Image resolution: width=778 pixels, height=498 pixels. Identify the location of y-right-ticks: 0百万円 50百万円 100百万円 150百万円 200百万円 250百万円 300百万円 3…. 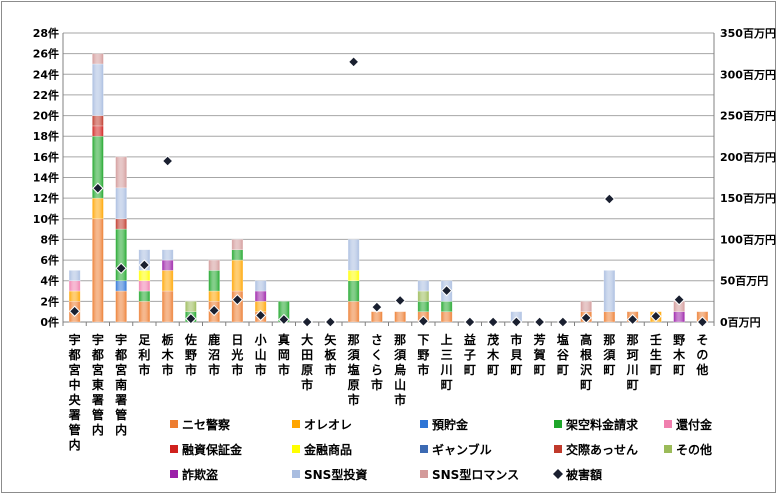
(748, 178).